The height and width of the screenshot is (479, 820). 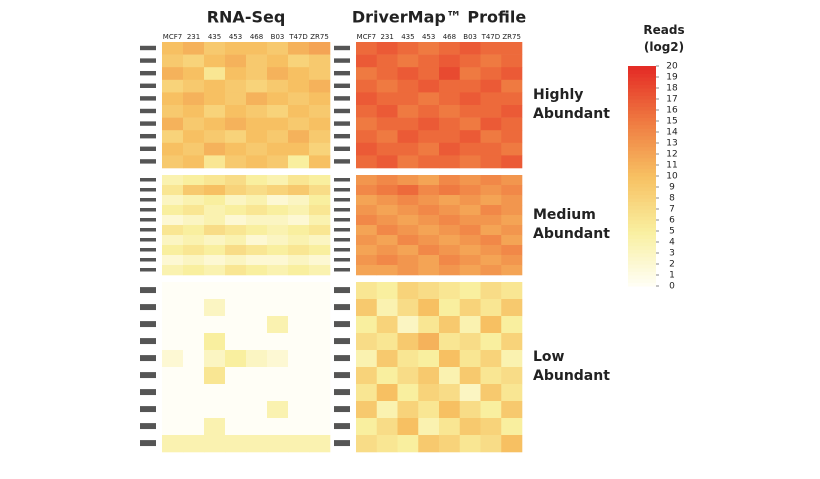 I want to click on column-label: 231, so click(x=386, y=37).